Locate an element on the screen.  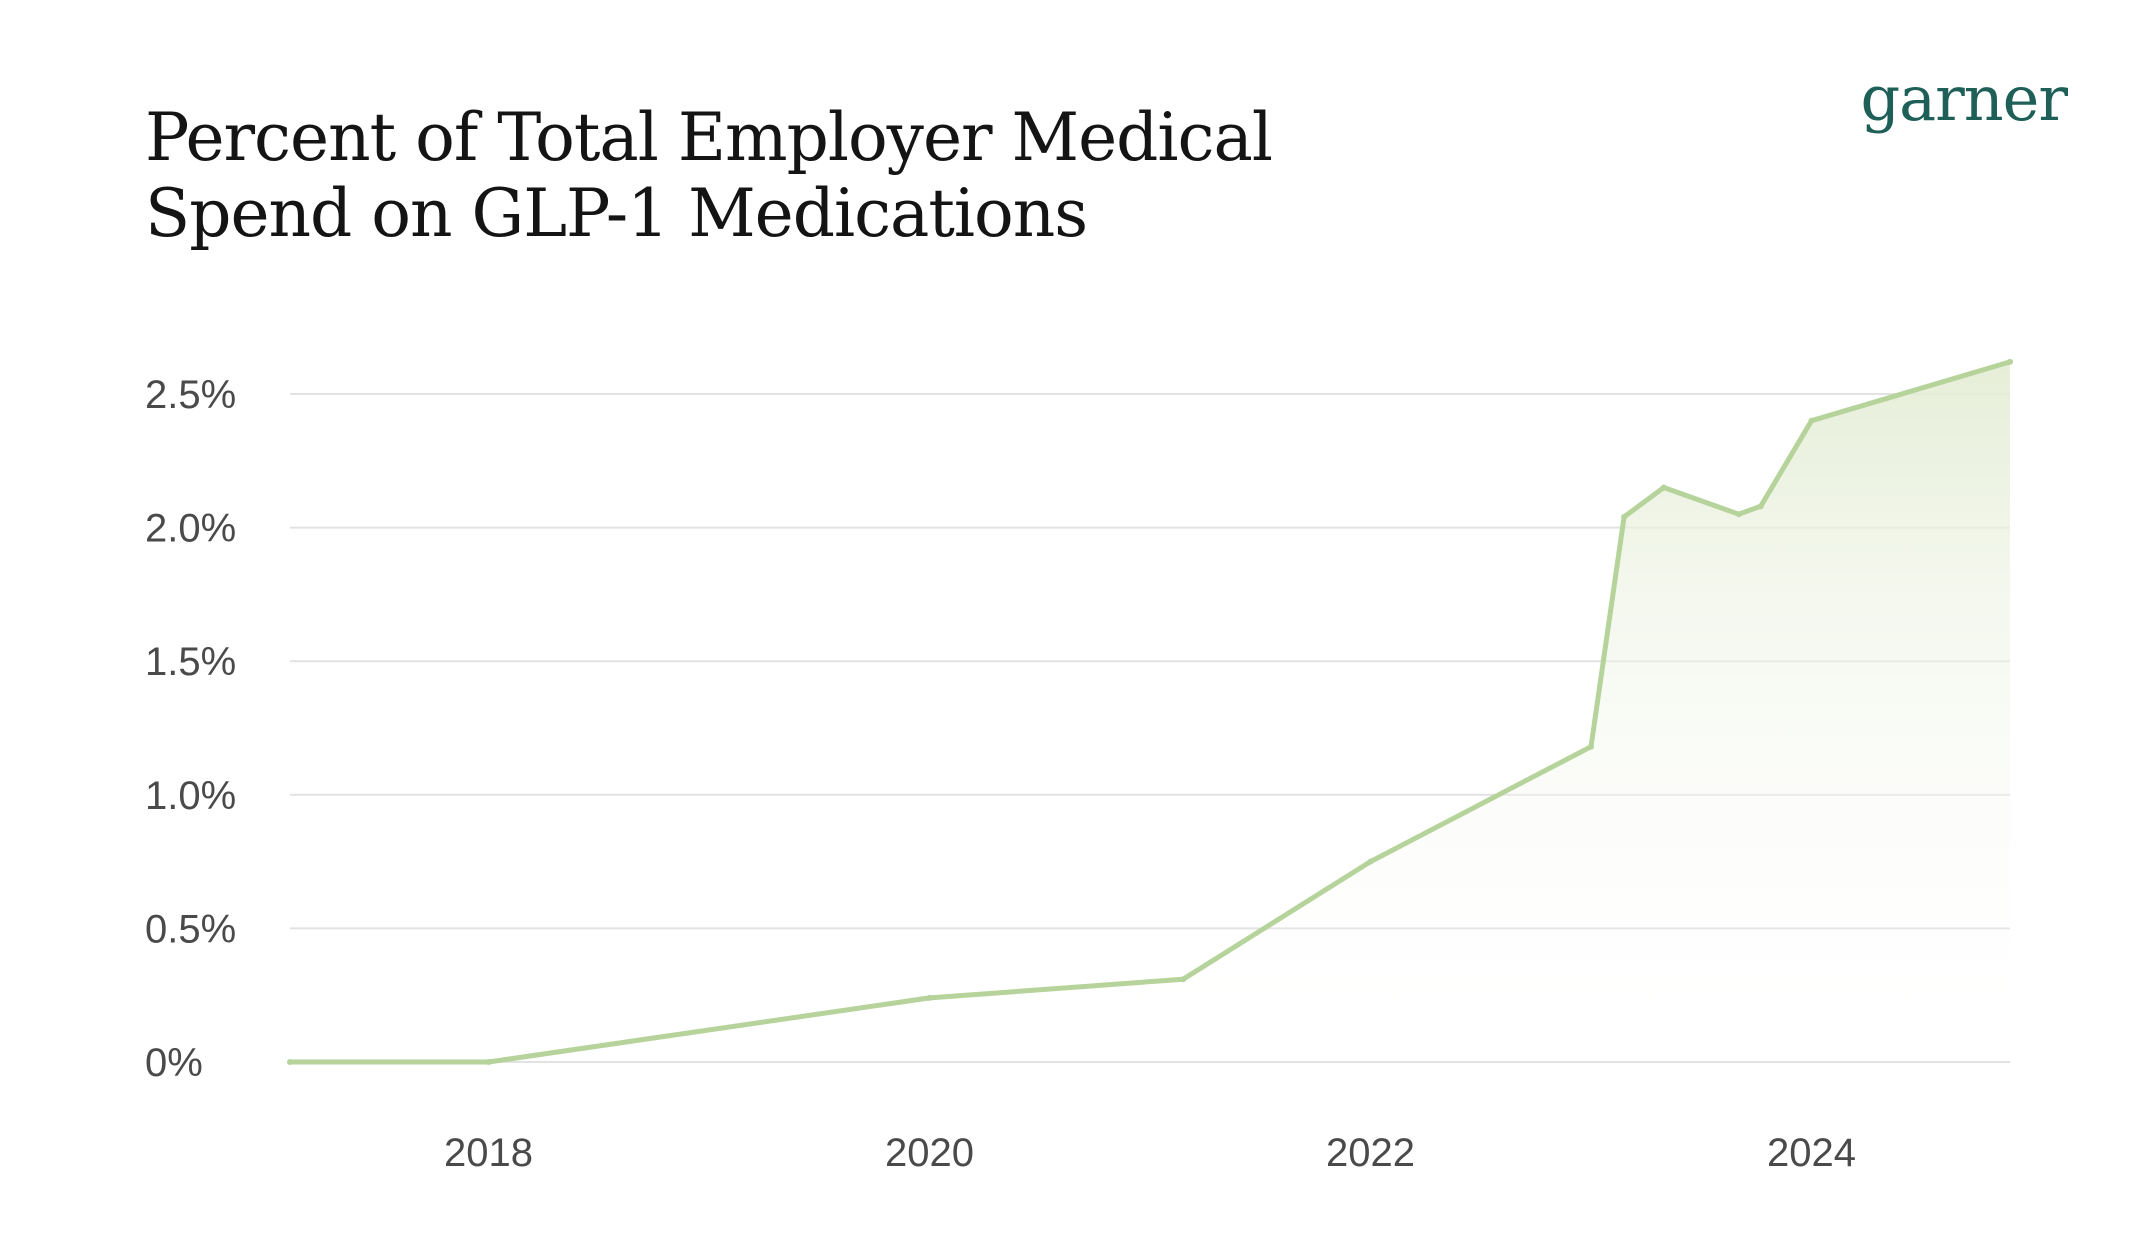
x-tick-label: 2018 is located at coordinates (488, 1153).